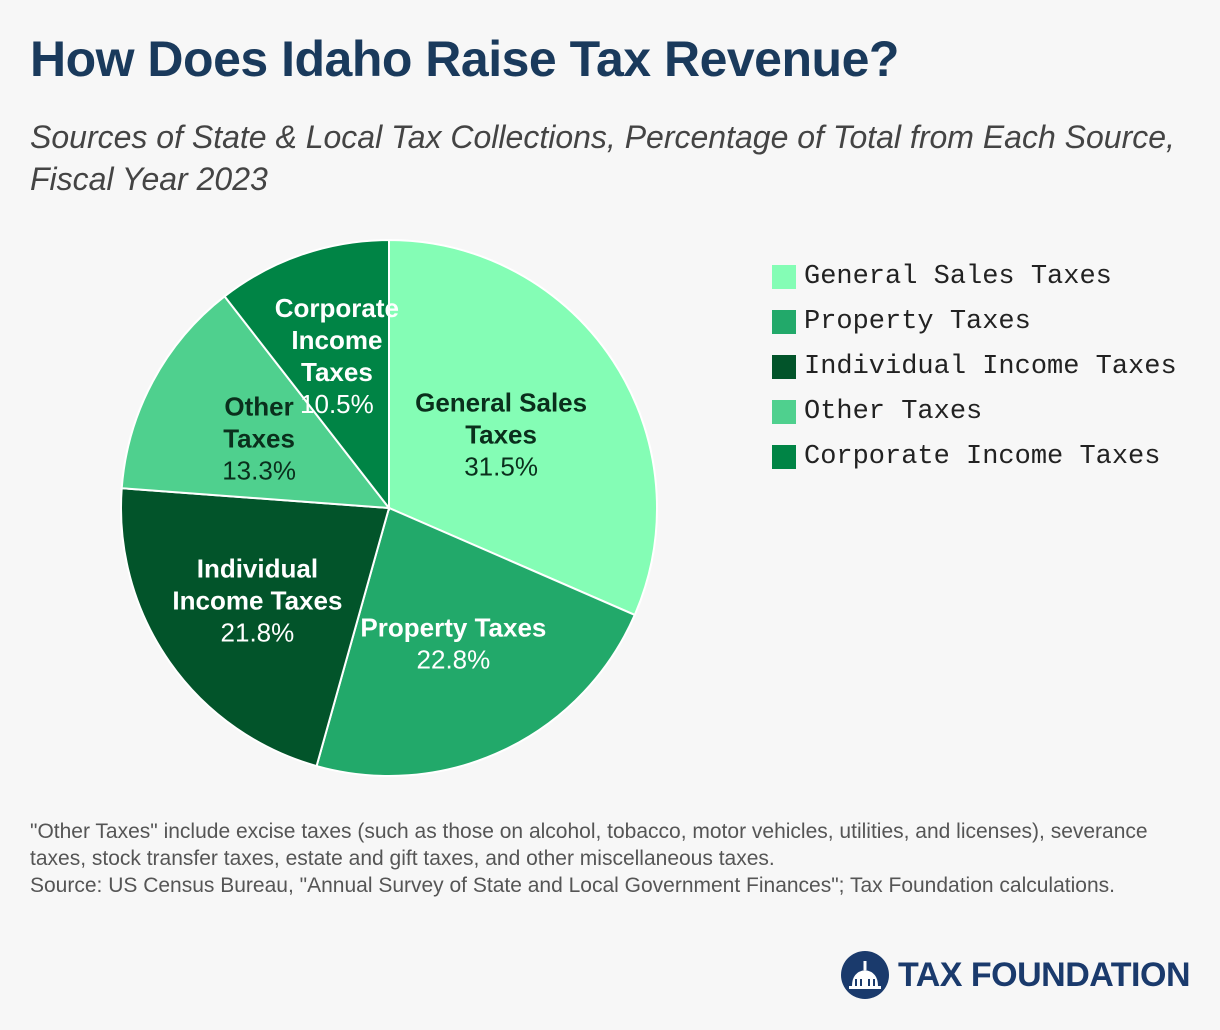 This screenshot has width=1220, height=1030. I want to click on slice-label-name: Income Taxes, so click(257, 600).